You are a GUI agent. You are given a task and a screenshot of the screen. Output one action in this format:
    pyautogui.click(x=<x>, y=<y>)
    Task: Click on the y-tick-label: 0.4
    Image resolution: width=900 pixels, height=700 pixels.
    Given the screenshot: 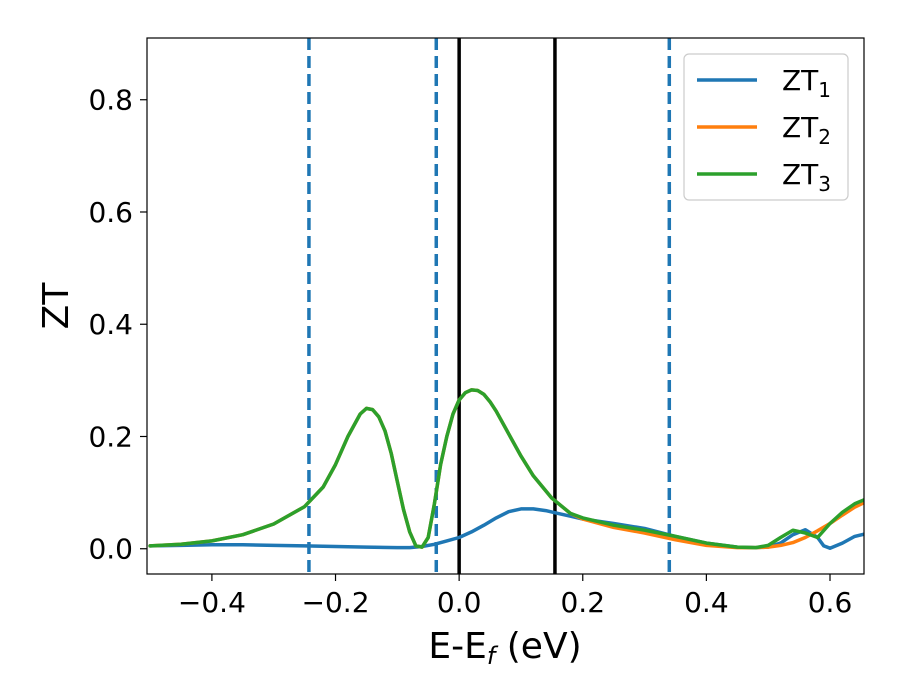 What is the action you would take?
    pyautogui.click(x=110, y=324)
    